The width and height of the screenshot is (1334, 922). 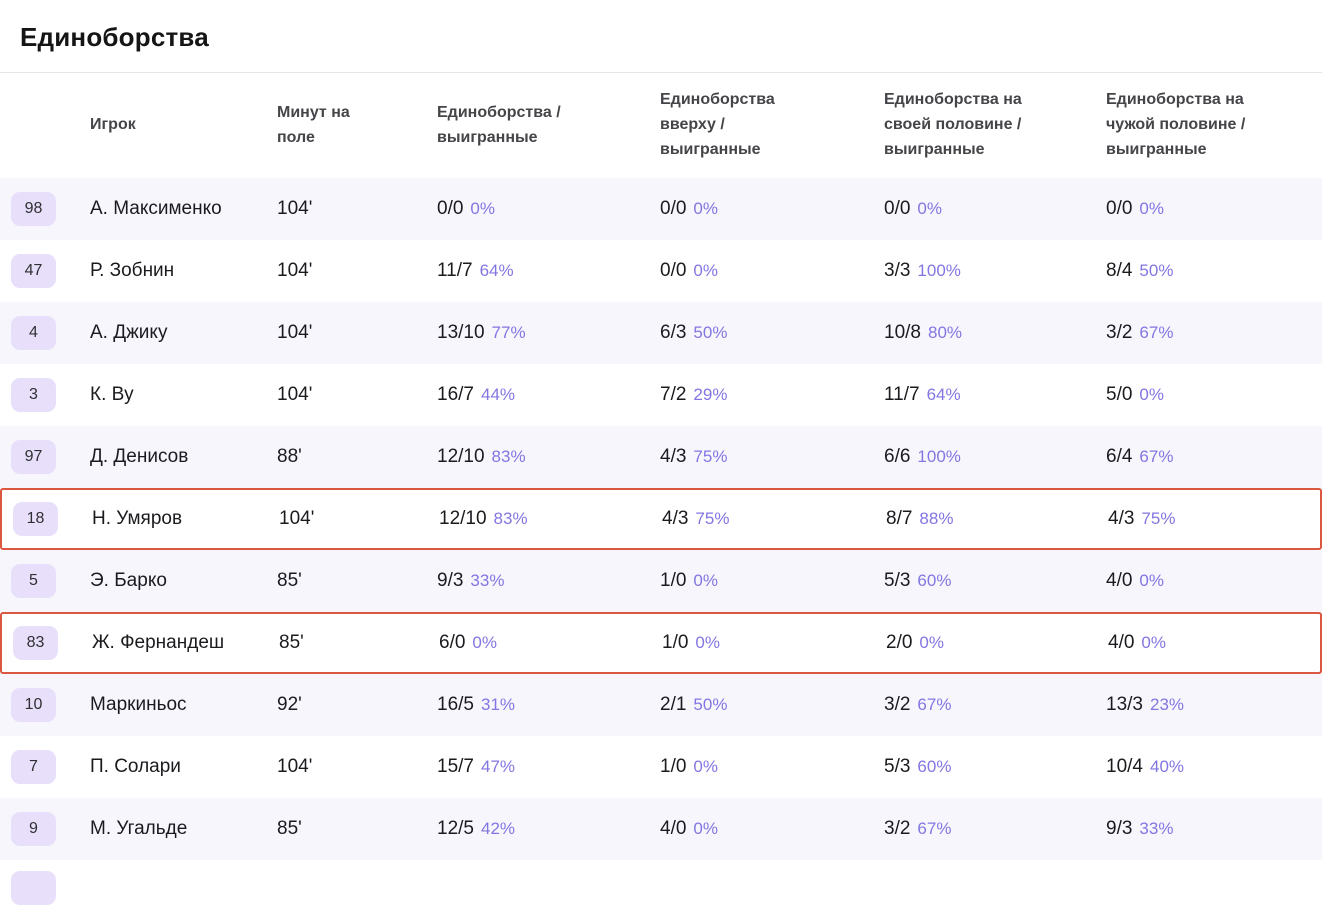 I want to click on opp-half-duels-value: 0/0, so click(x=1119, y=208).